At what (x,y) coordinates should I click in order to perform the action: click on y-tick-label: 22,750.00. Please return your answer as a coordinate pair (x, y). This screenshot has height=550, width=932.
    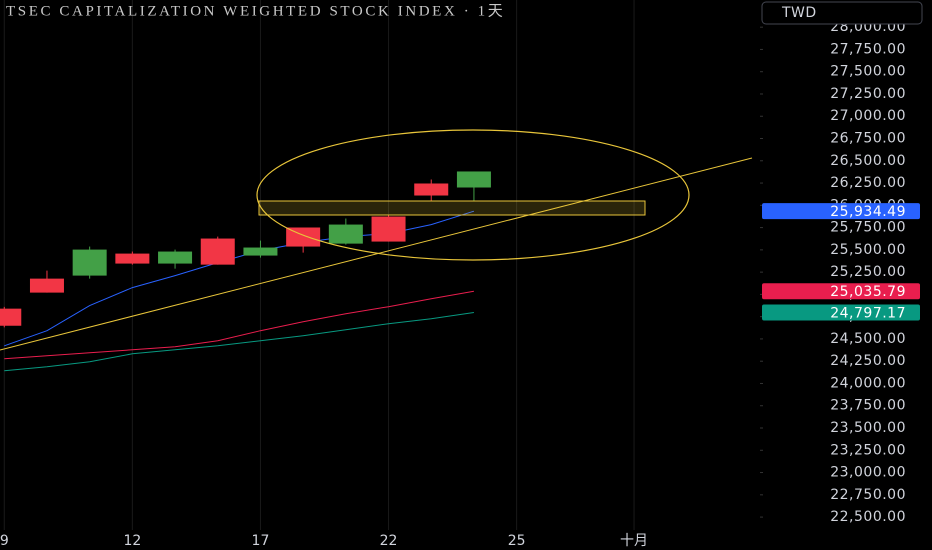
    Looking at the image, I should click on (868, 495).